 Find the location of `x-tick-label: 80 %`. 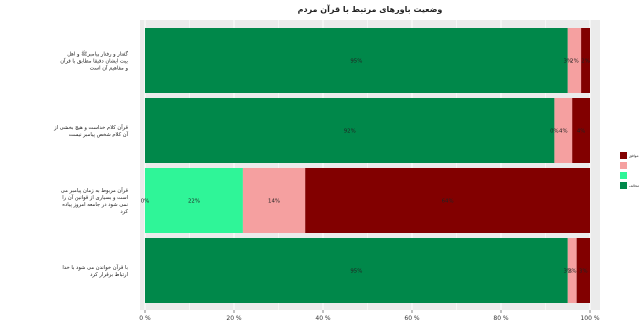

x-tick-label: 80 % is located at coordinates (501, 318).